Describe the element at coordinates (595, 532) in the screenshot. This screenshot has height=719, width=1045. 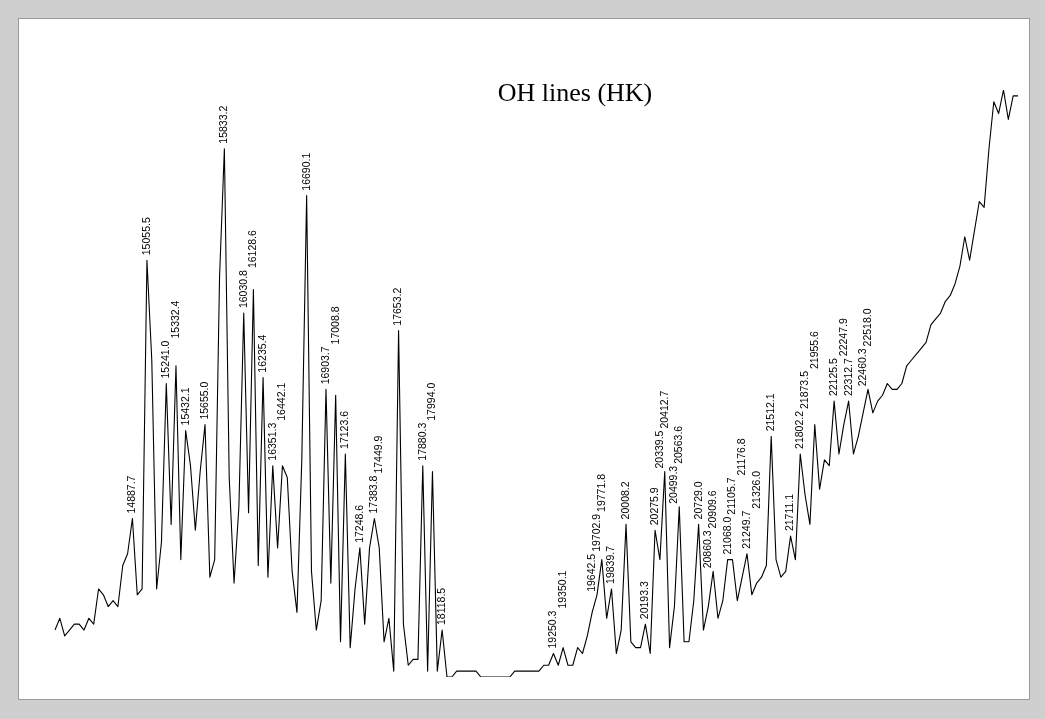
I see `x-tick-label: 19702.9` at that location.